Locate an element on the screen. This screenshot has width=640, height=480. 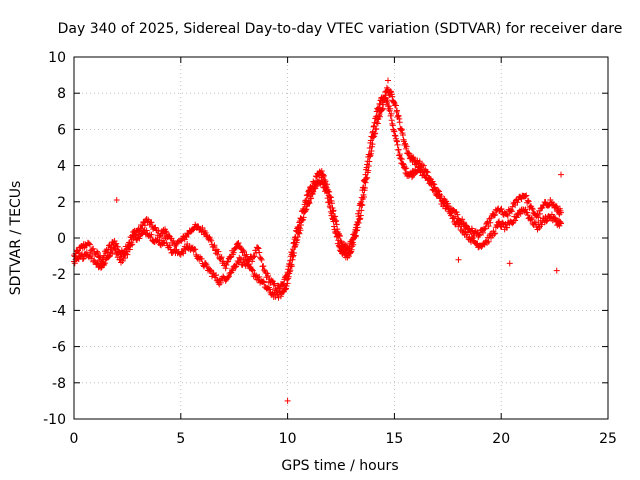
x-tick-label: 25 is located at coordinates (608, 439).